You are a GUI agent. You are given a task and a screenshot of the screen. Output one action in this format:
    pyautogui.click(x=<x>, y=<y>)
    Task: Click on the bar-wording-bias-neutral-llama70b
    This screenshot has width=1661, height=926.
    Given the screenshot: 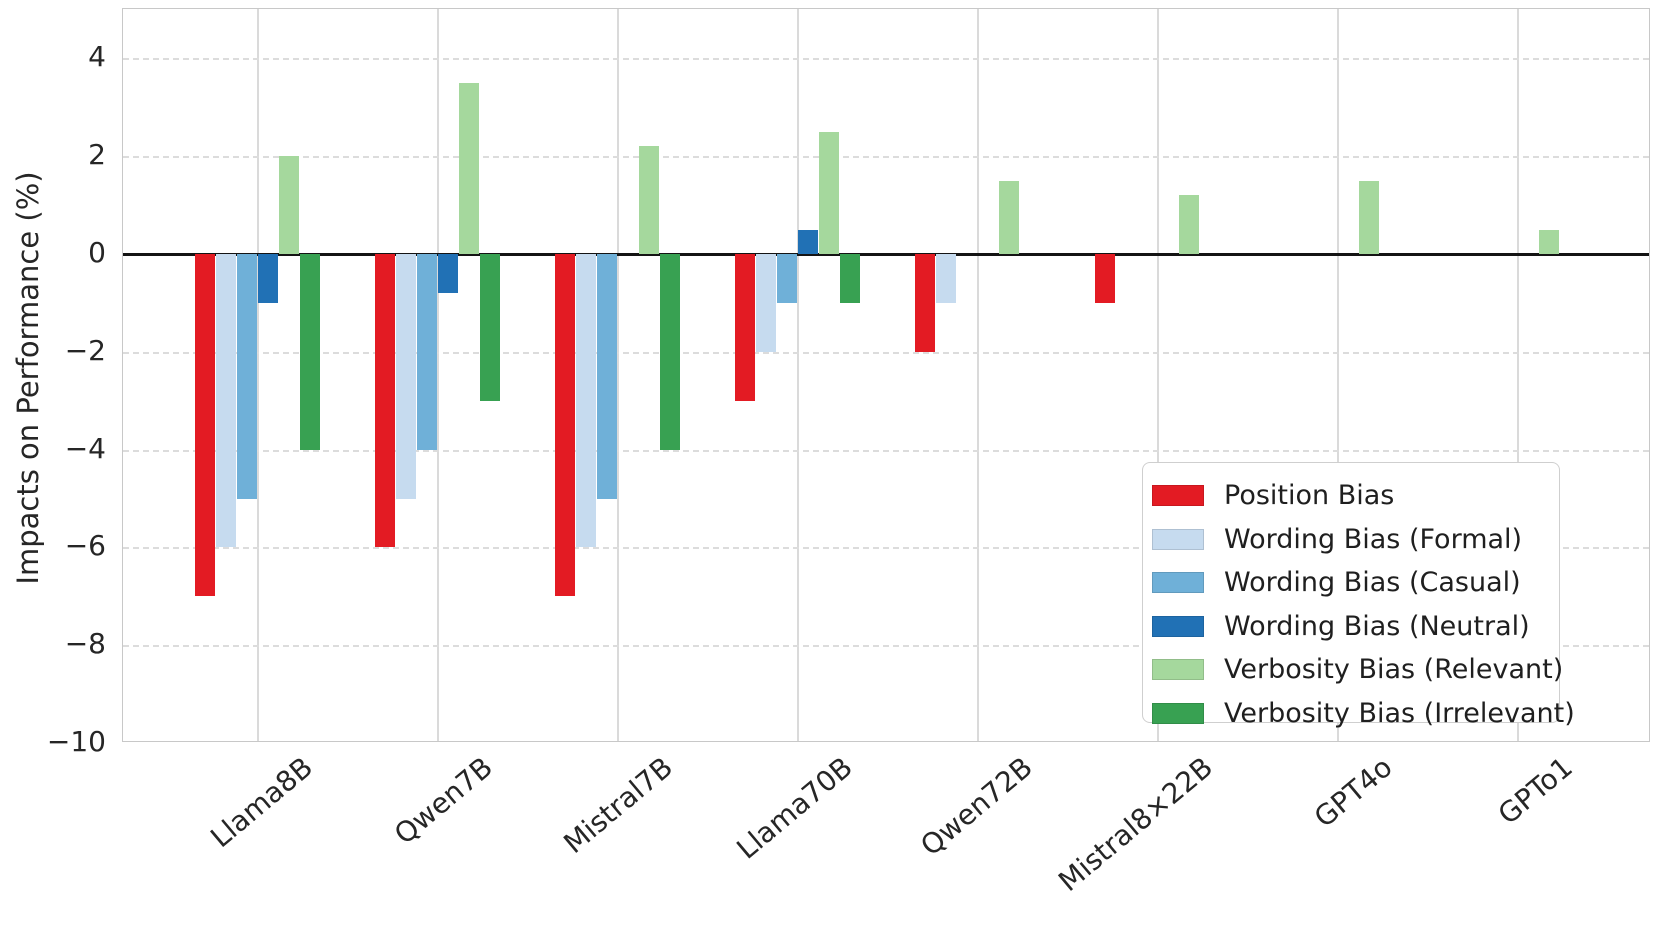 What is the action you would take?
    pyautogui.click(x=808, y=241)
    